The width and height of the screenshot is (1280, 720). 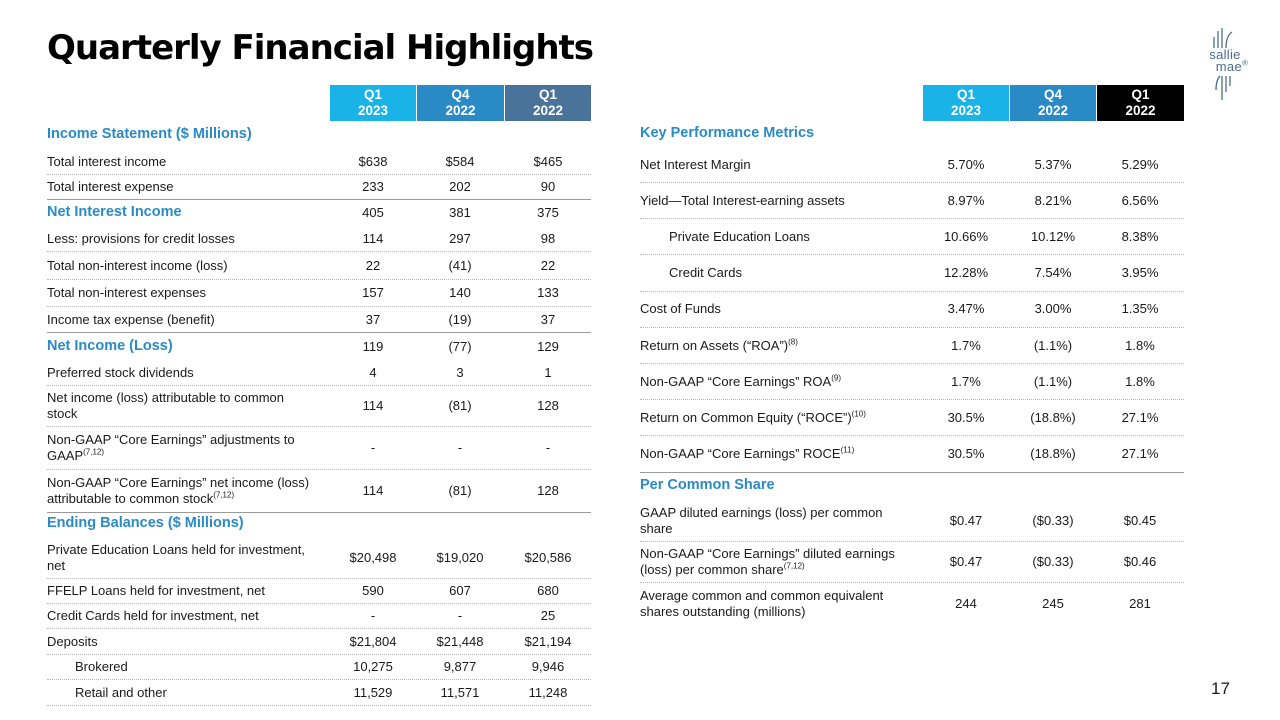 What do you see at coordinates (777, 201) in the screenshot?
I see `row-label: Yield—Total Interest-earning assets` at bounding box center [777, 201].